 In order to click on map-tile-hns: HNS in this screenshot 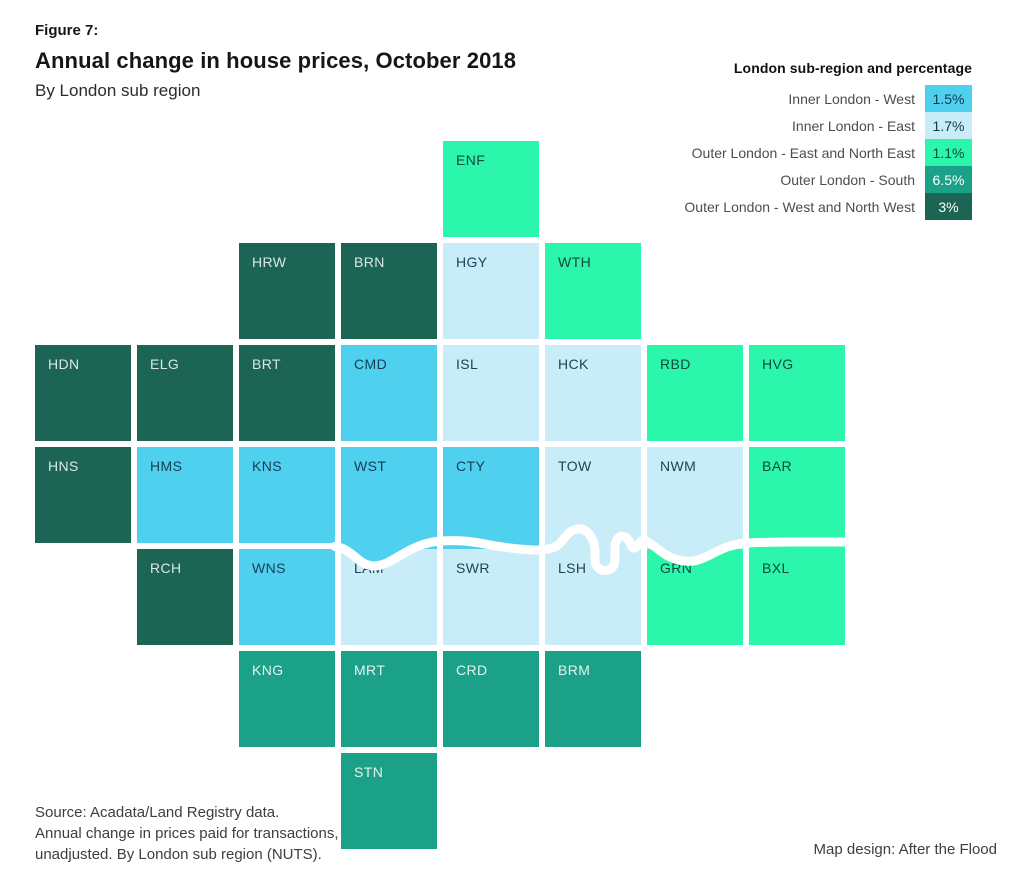, I will do `click(83, 495)`.